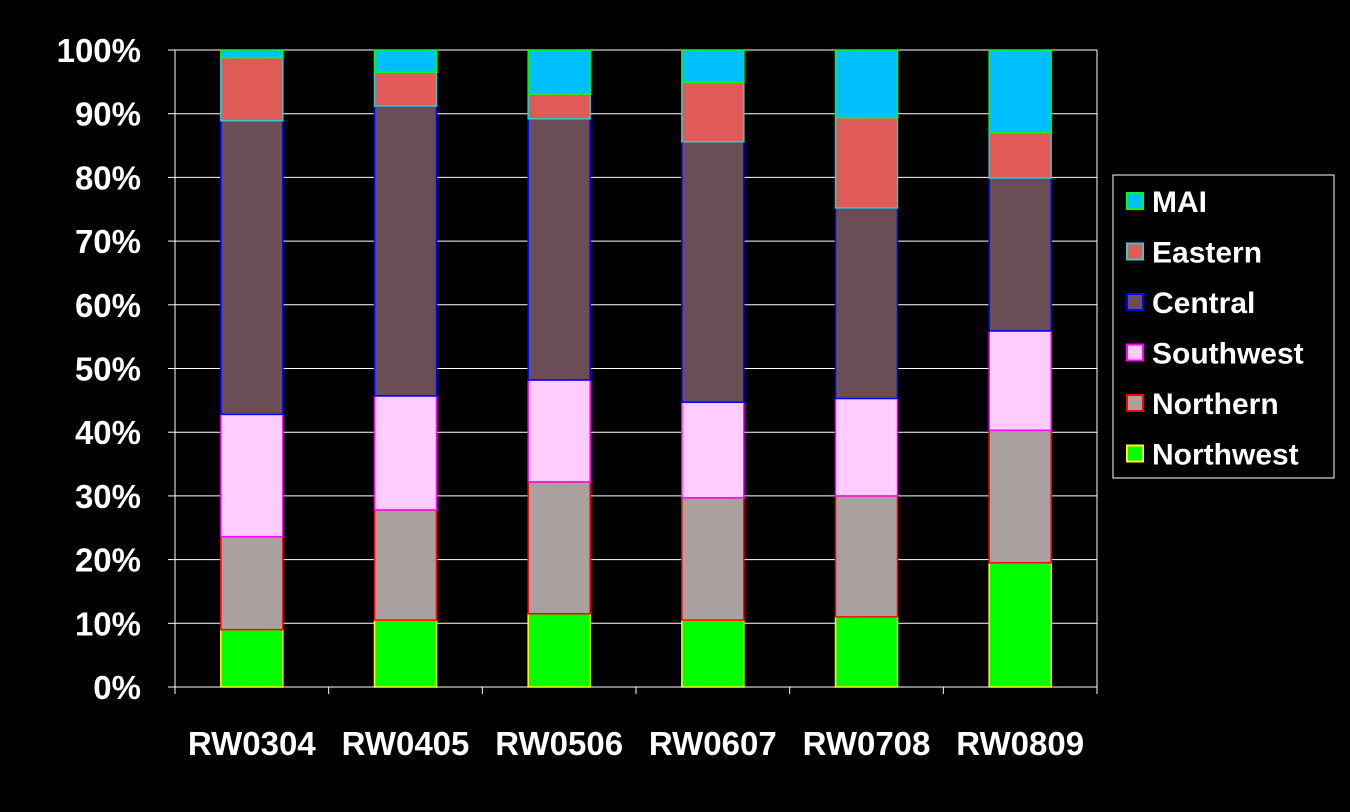 The width and height of the screenshot is (1350, 812). Describe the element at coordinates (713, 743) in the screenshot. I see `x-category-label: RW0607` at that location.